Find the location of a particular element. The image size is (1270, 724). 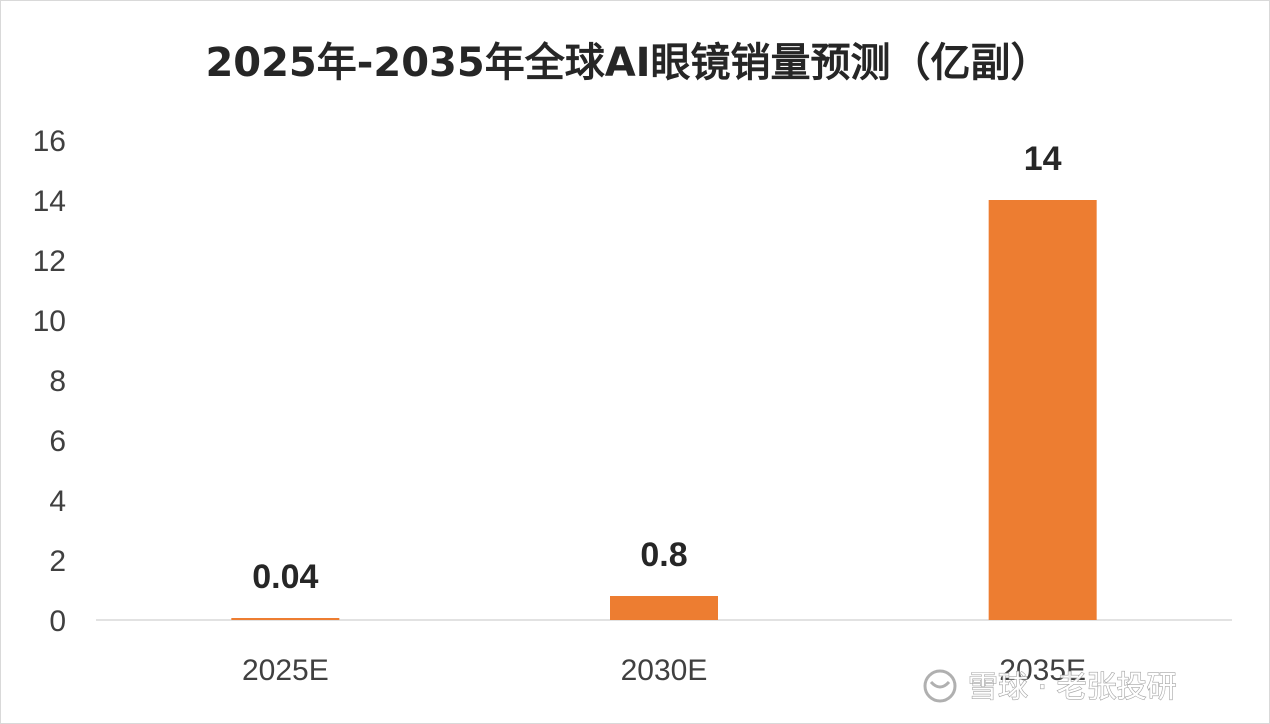

data-label-2030E: 0.8 is located at coordinates (663, 555).